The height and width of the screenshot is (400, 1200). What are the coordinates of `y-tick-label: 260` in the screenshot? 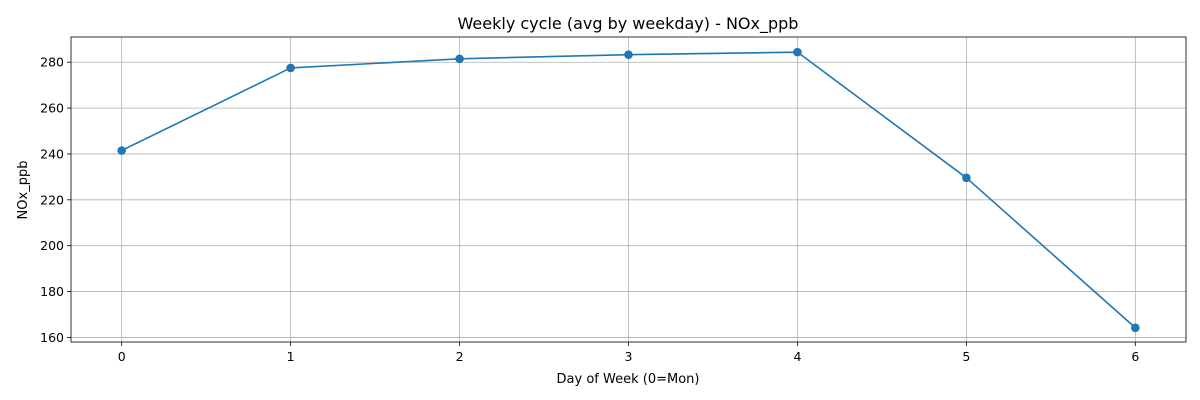 It's located at (52, 108).